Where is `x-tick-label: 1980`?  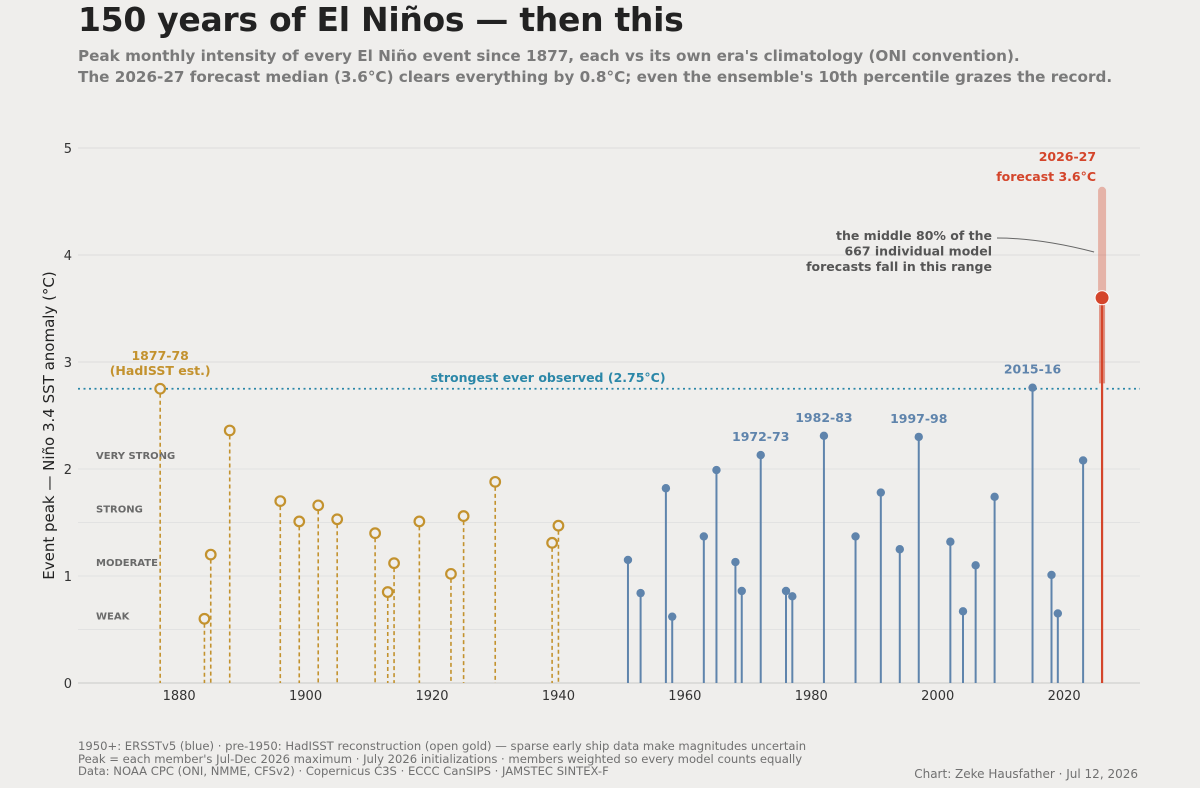
x-tick-label: 1980 is located at coordinates (811, 696).